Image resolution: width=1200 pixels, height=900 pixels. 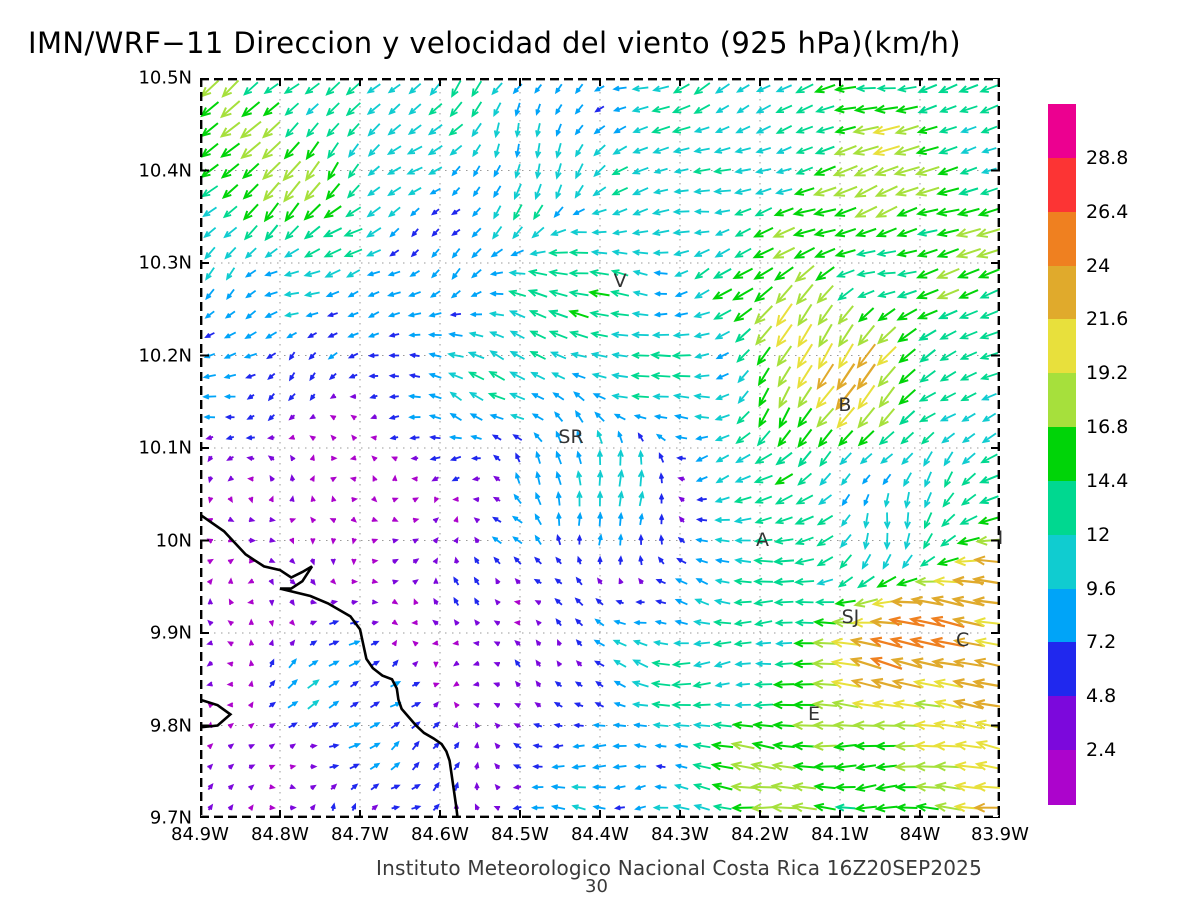 I want to click on city-label-v: V, so click(x=620, y=280).